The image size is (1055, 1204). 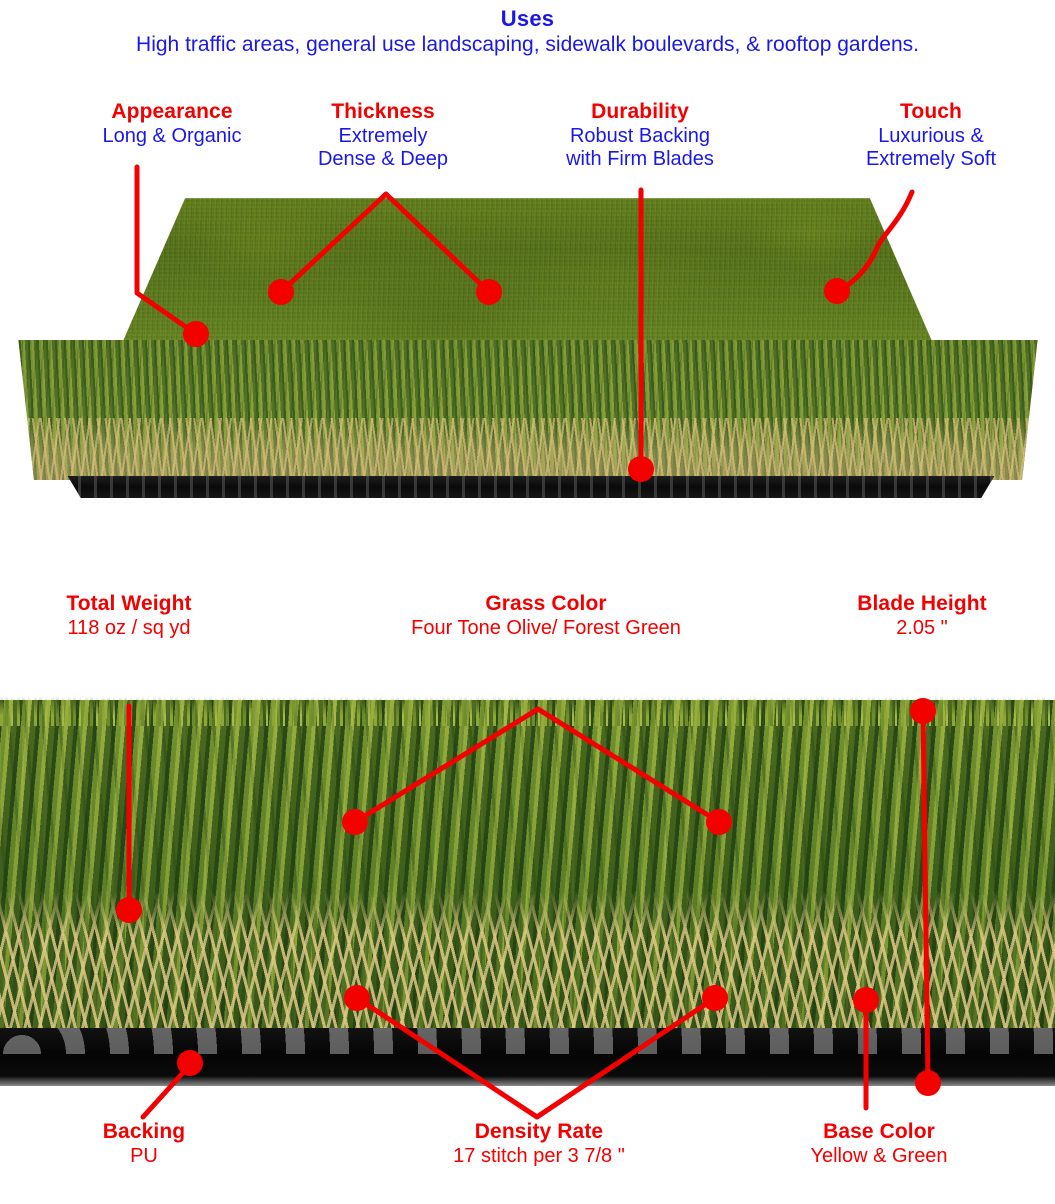 What do you see at coordinates (879, 1131) in the screenshot?
I see `callout-base-color-label: Base Color` at bounding box center [879, 1131].